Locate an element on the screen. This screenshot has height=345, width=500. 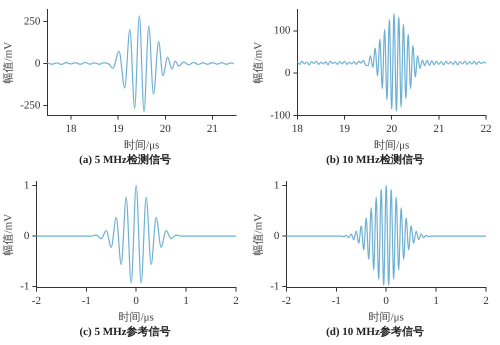
y-tick-label: -100 is located at coordinates (280, 115).